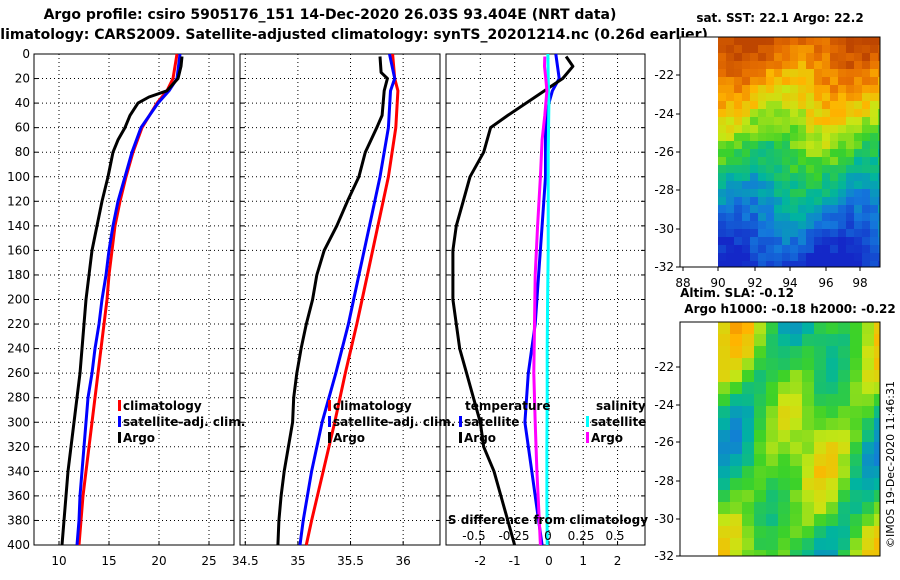 This screenshot has height=580, width=900. Describe the element at coordinates (22, 128) in the screenshot. I see `y-tick-label: 60` at that location.